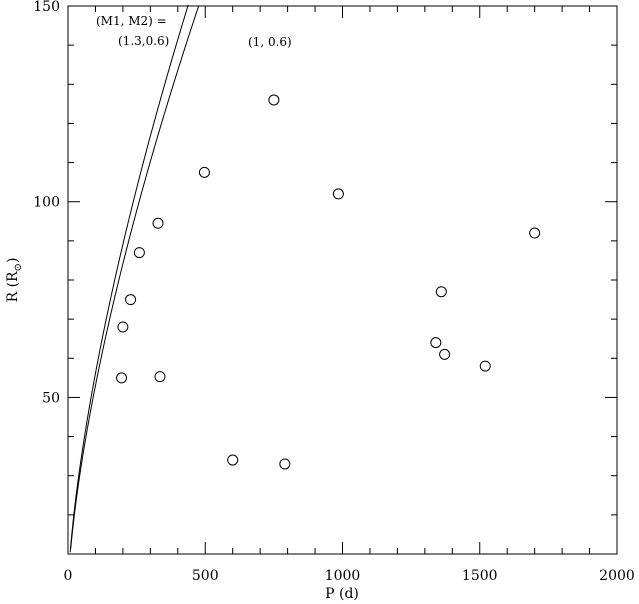  What do you see at coordinates (13, 260) in the screenshot?
I see `y-axis-label-close: )` at bounding box center [13, 260].